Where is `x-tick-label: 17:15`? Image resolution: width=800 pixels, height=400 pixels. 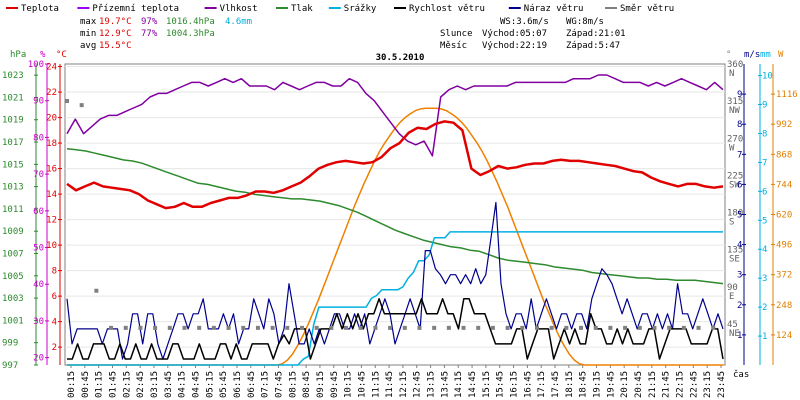
x-tick-label: 17:15 is located at coordinates (542, 384).